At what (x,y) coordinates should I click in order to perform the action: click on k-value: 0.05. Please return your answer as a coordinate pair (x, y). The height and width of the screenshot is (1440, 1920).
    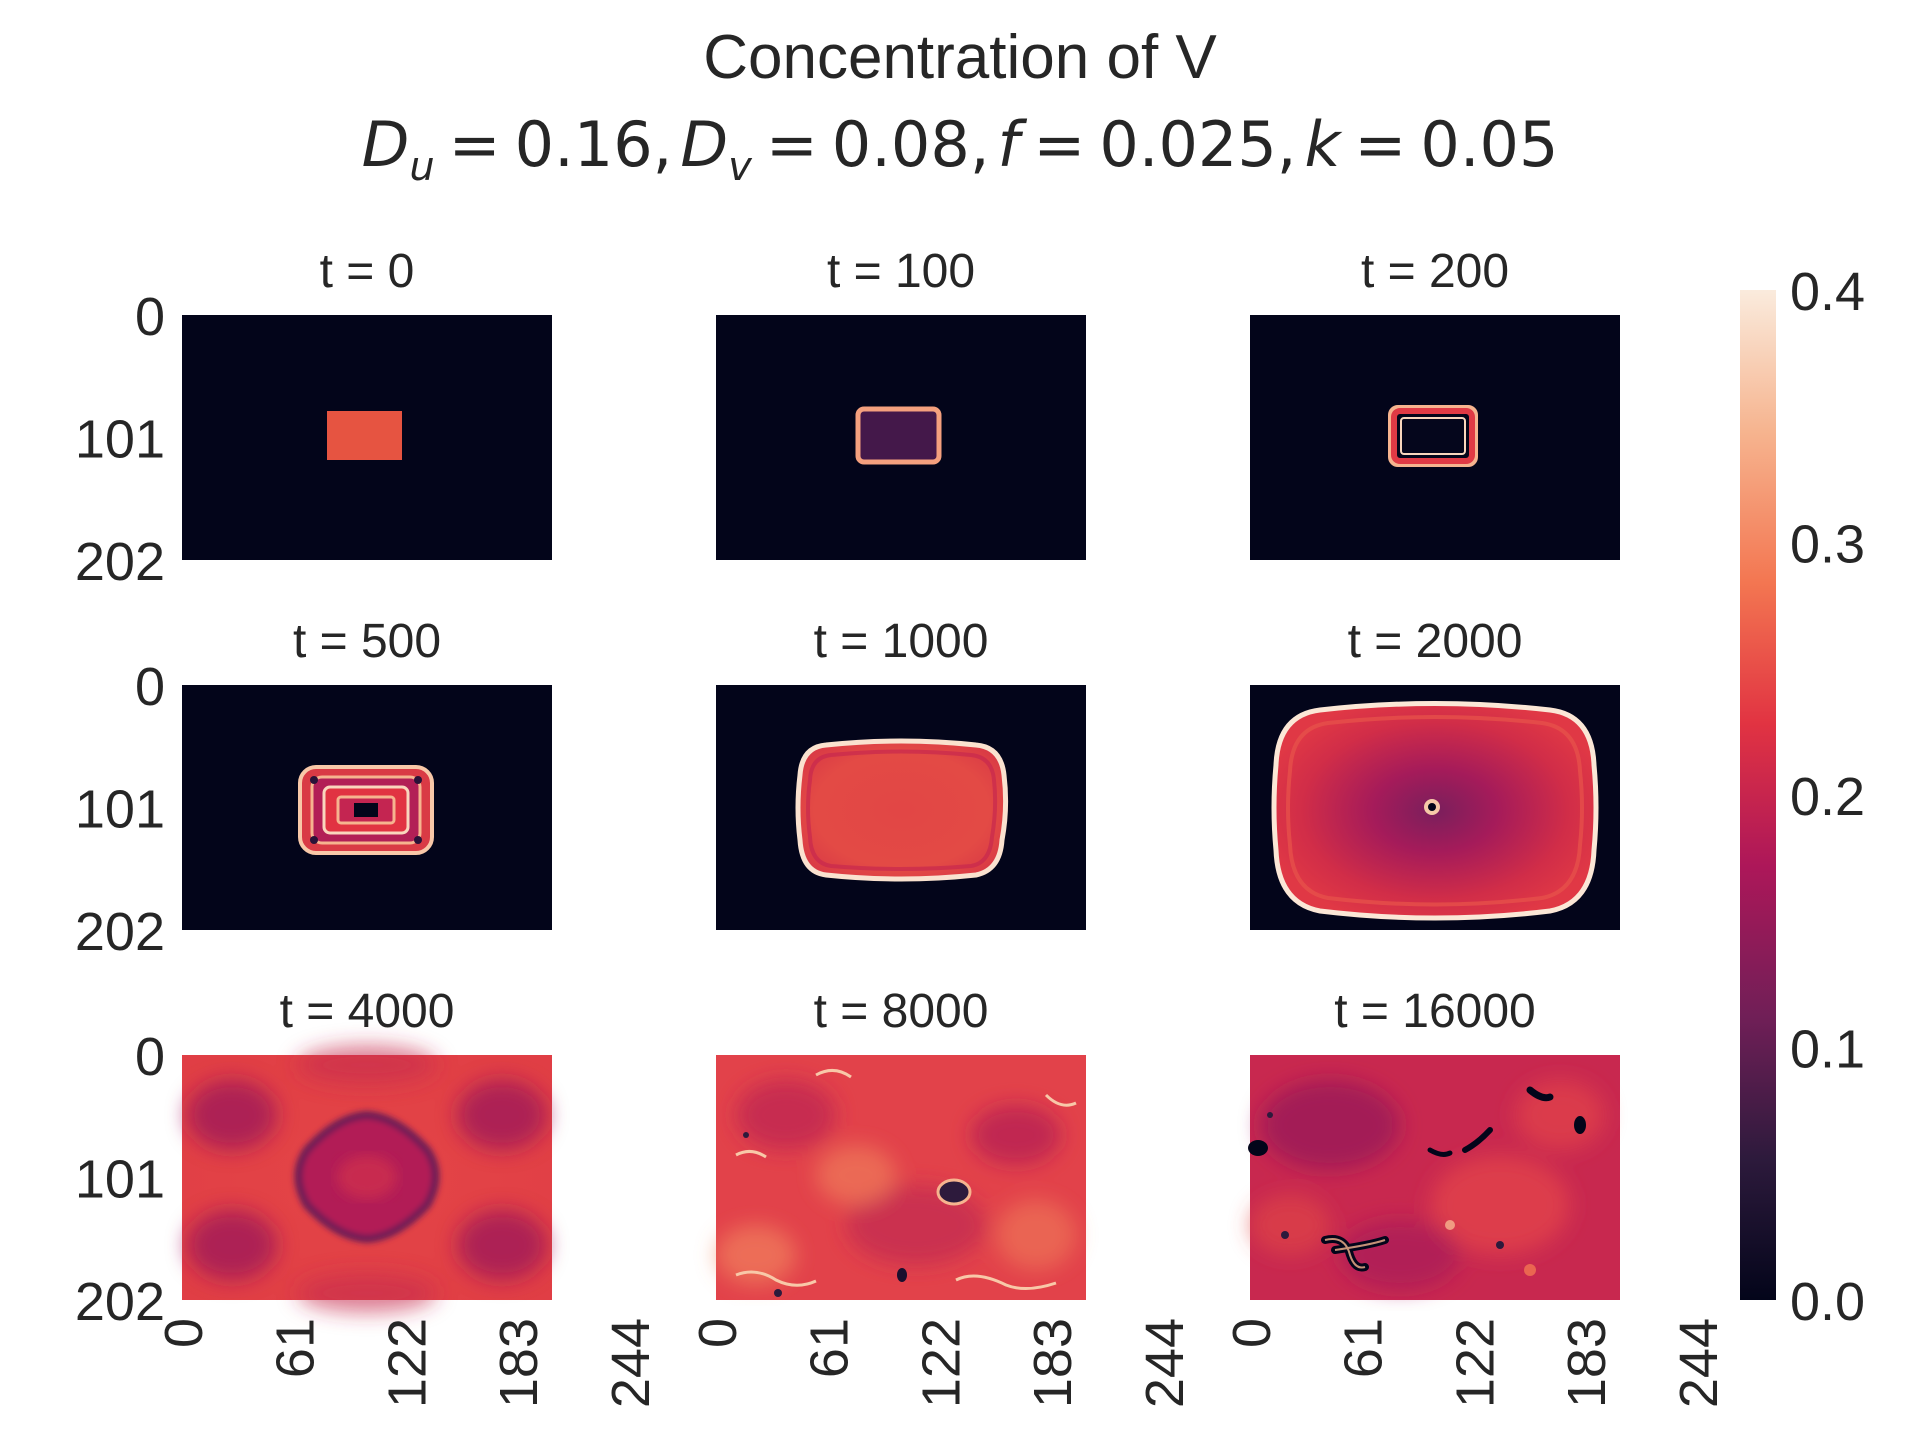
    Looking at the image, I should click on (1489, 144).